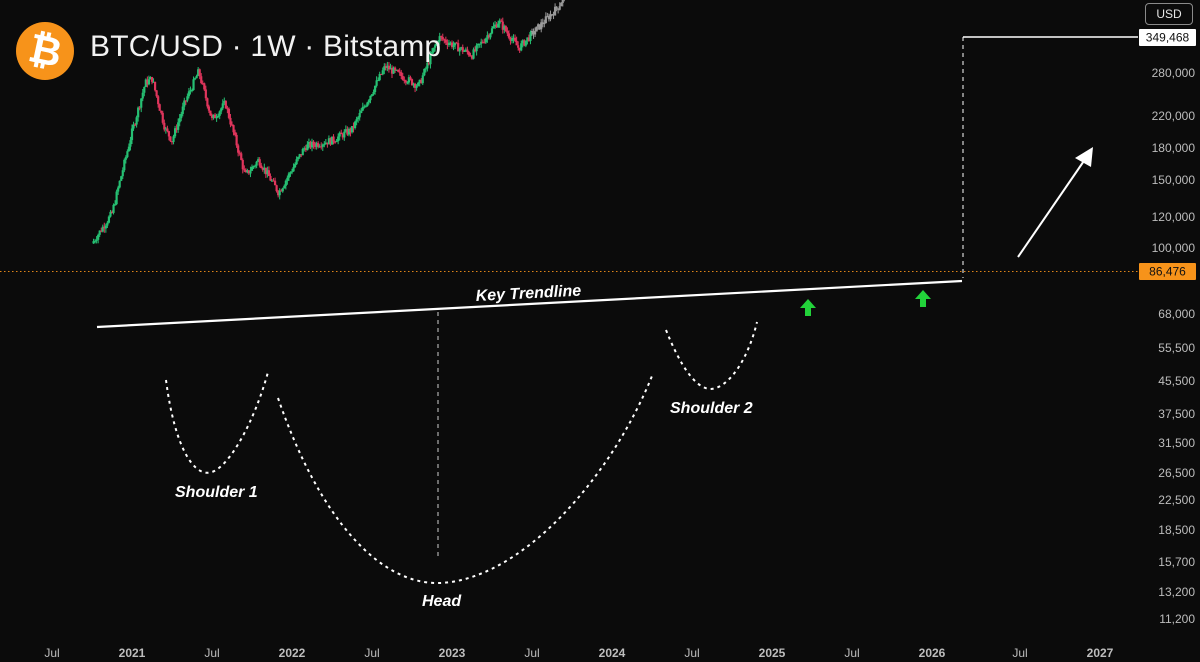 The width and height of the screenshot is (1200, 662). I want to click on y-tick-label: 31,500, so click(1176, 443).